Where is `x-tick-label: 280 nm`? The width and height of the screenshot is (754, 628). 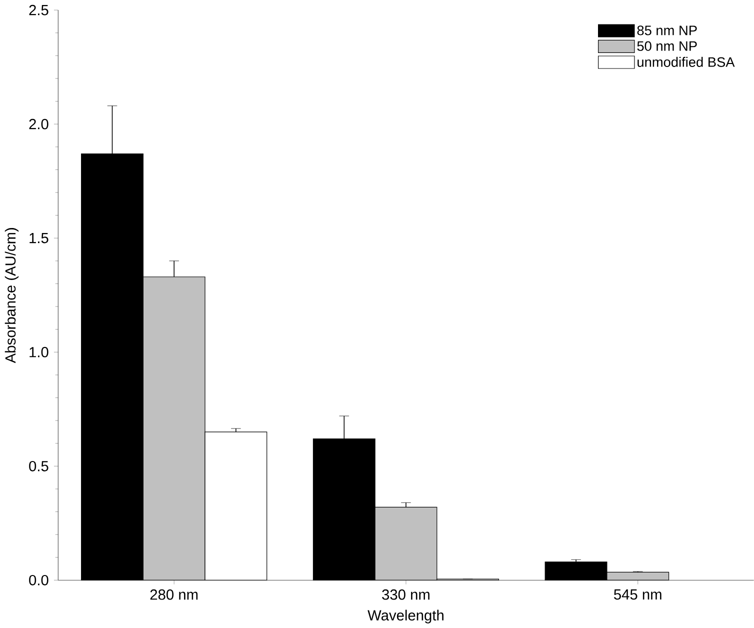 x-tick-label: 280 nm is located at coordinates (174, 594).